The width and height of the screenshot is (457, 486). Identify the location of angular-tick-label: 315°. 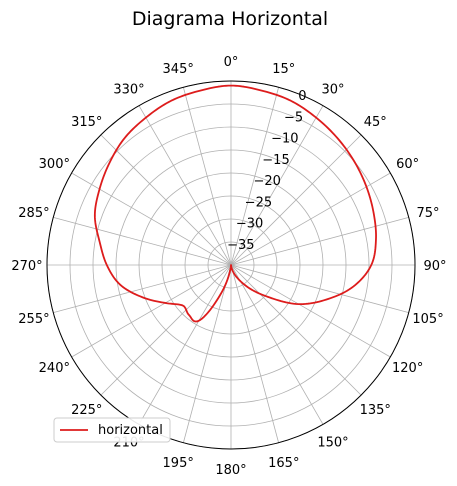
(86, 122).